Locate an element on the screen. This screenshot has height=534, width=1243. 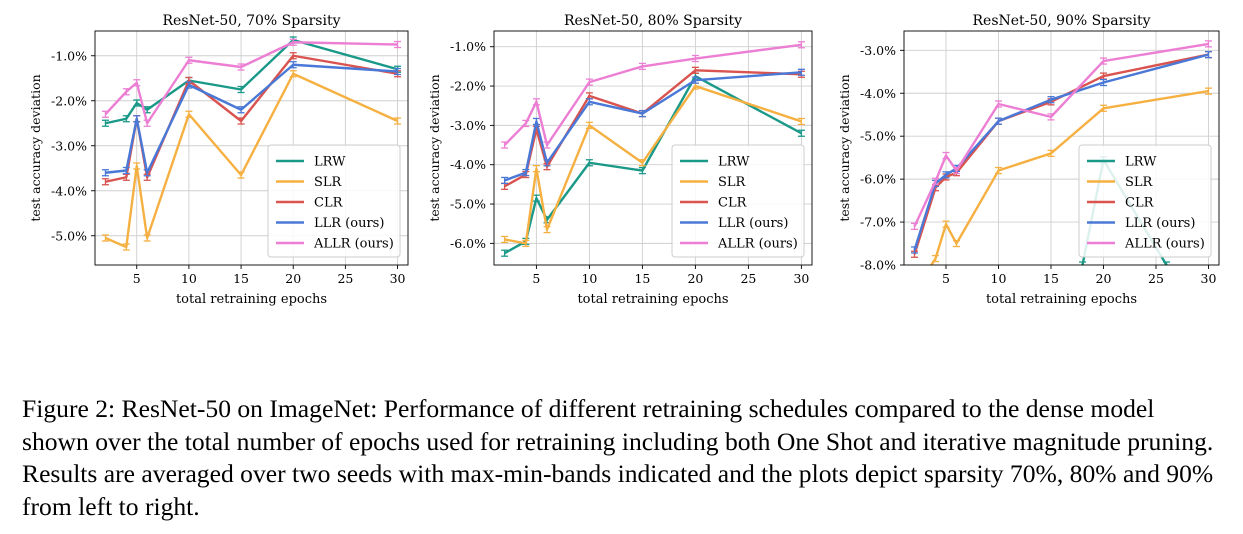
series-line-allr is located at coordinates (1061, 134).